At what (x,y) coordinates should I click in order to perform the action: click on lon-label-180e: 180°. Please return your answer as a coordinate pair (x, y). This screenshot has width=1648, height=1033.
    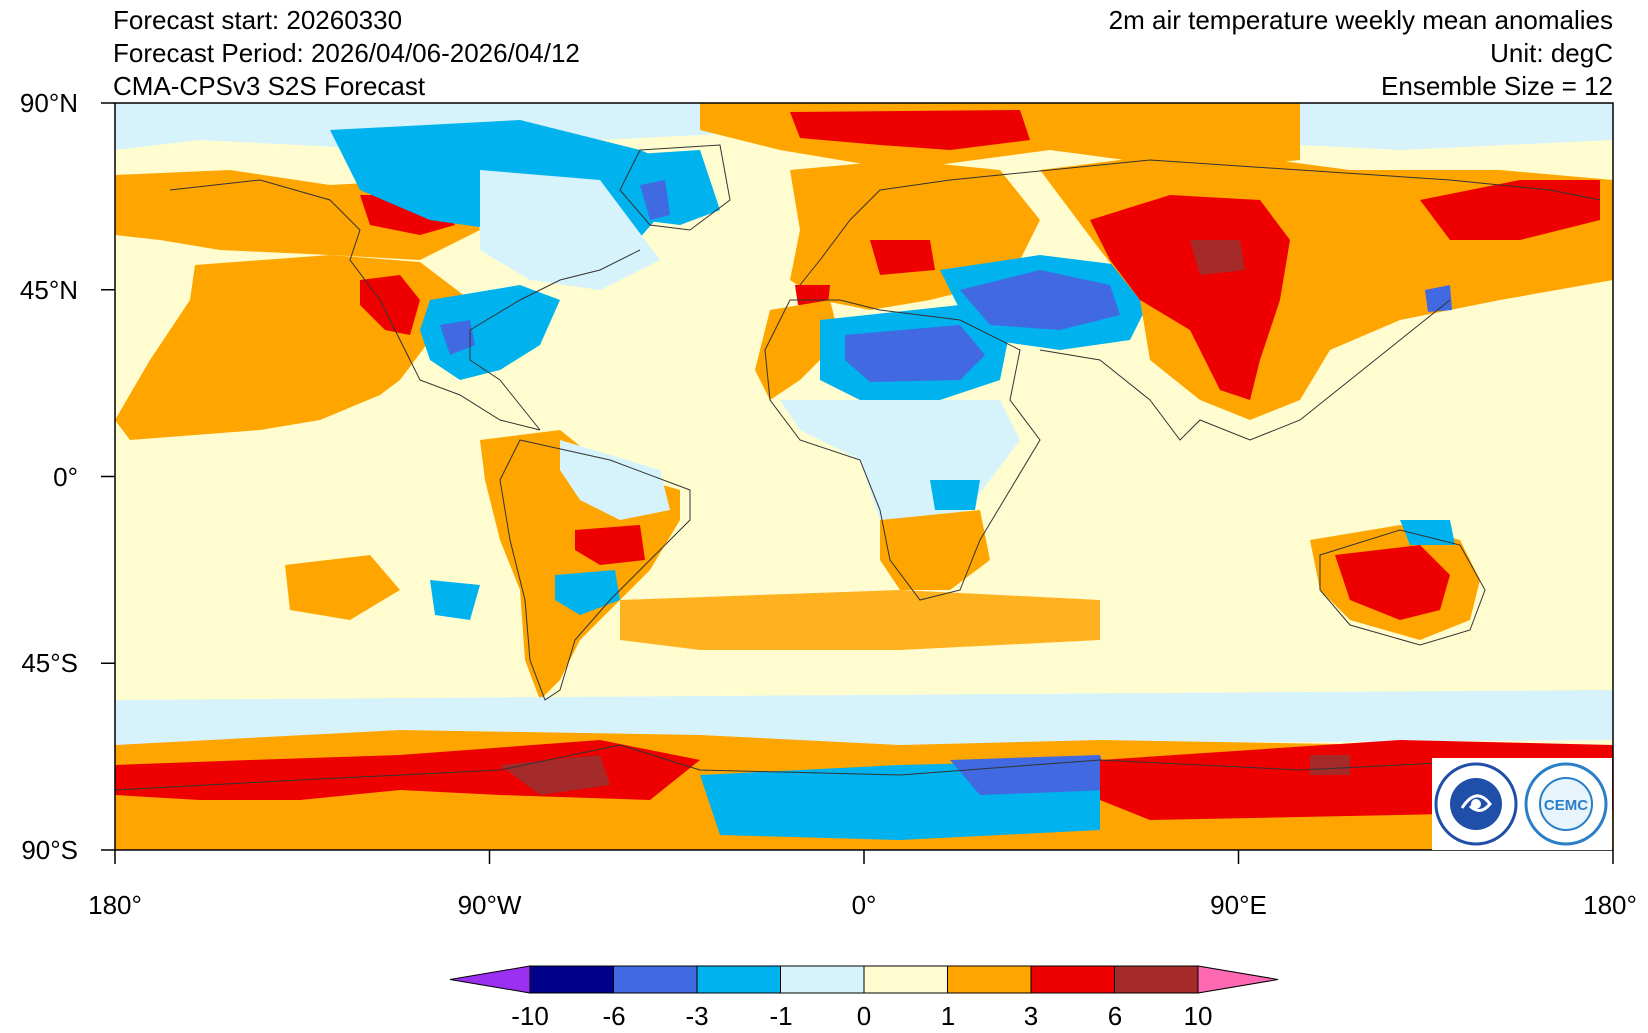
    Looking at the image, I should click on (1610, 905).